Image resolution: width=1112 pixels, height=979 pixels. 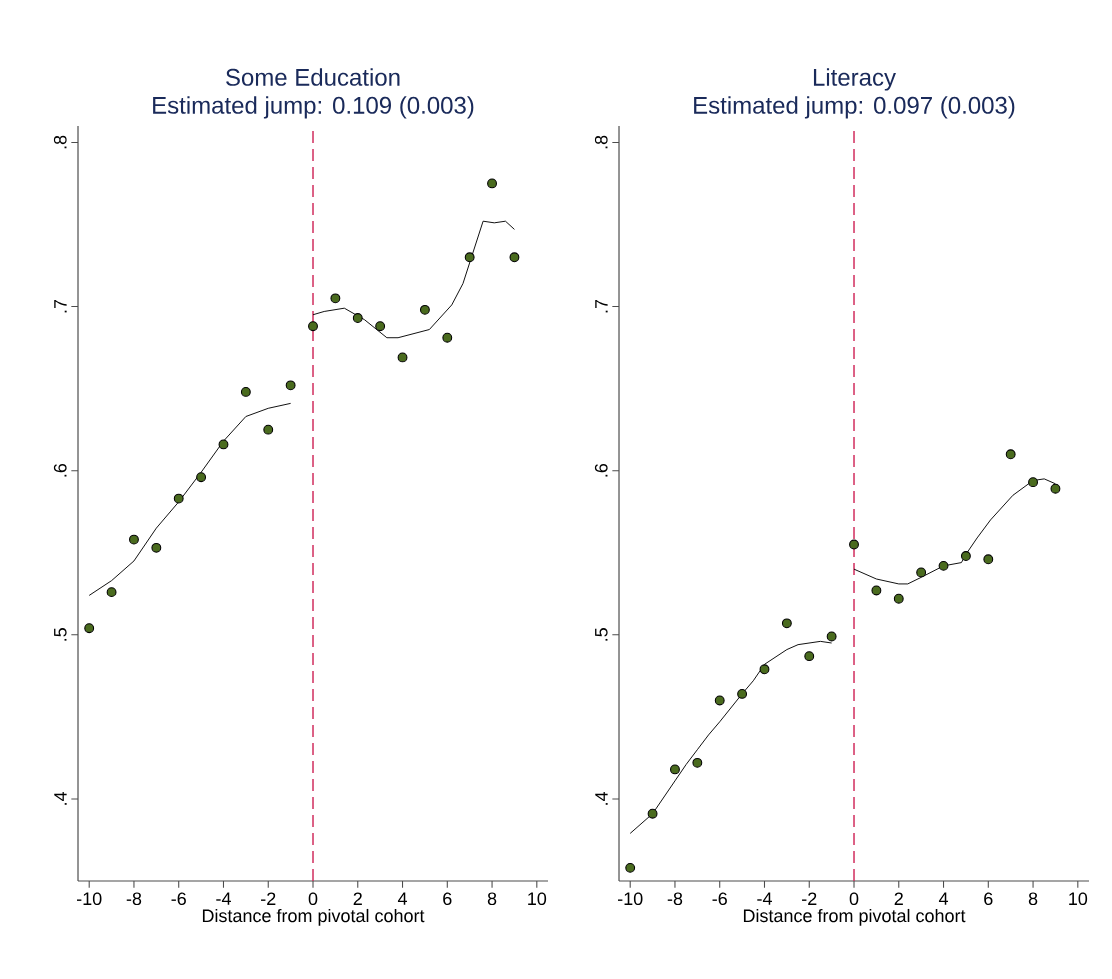 I want to click on chart-subtitle: Estimated jump: 0.097 (0.003), so click(x=854, y=107).